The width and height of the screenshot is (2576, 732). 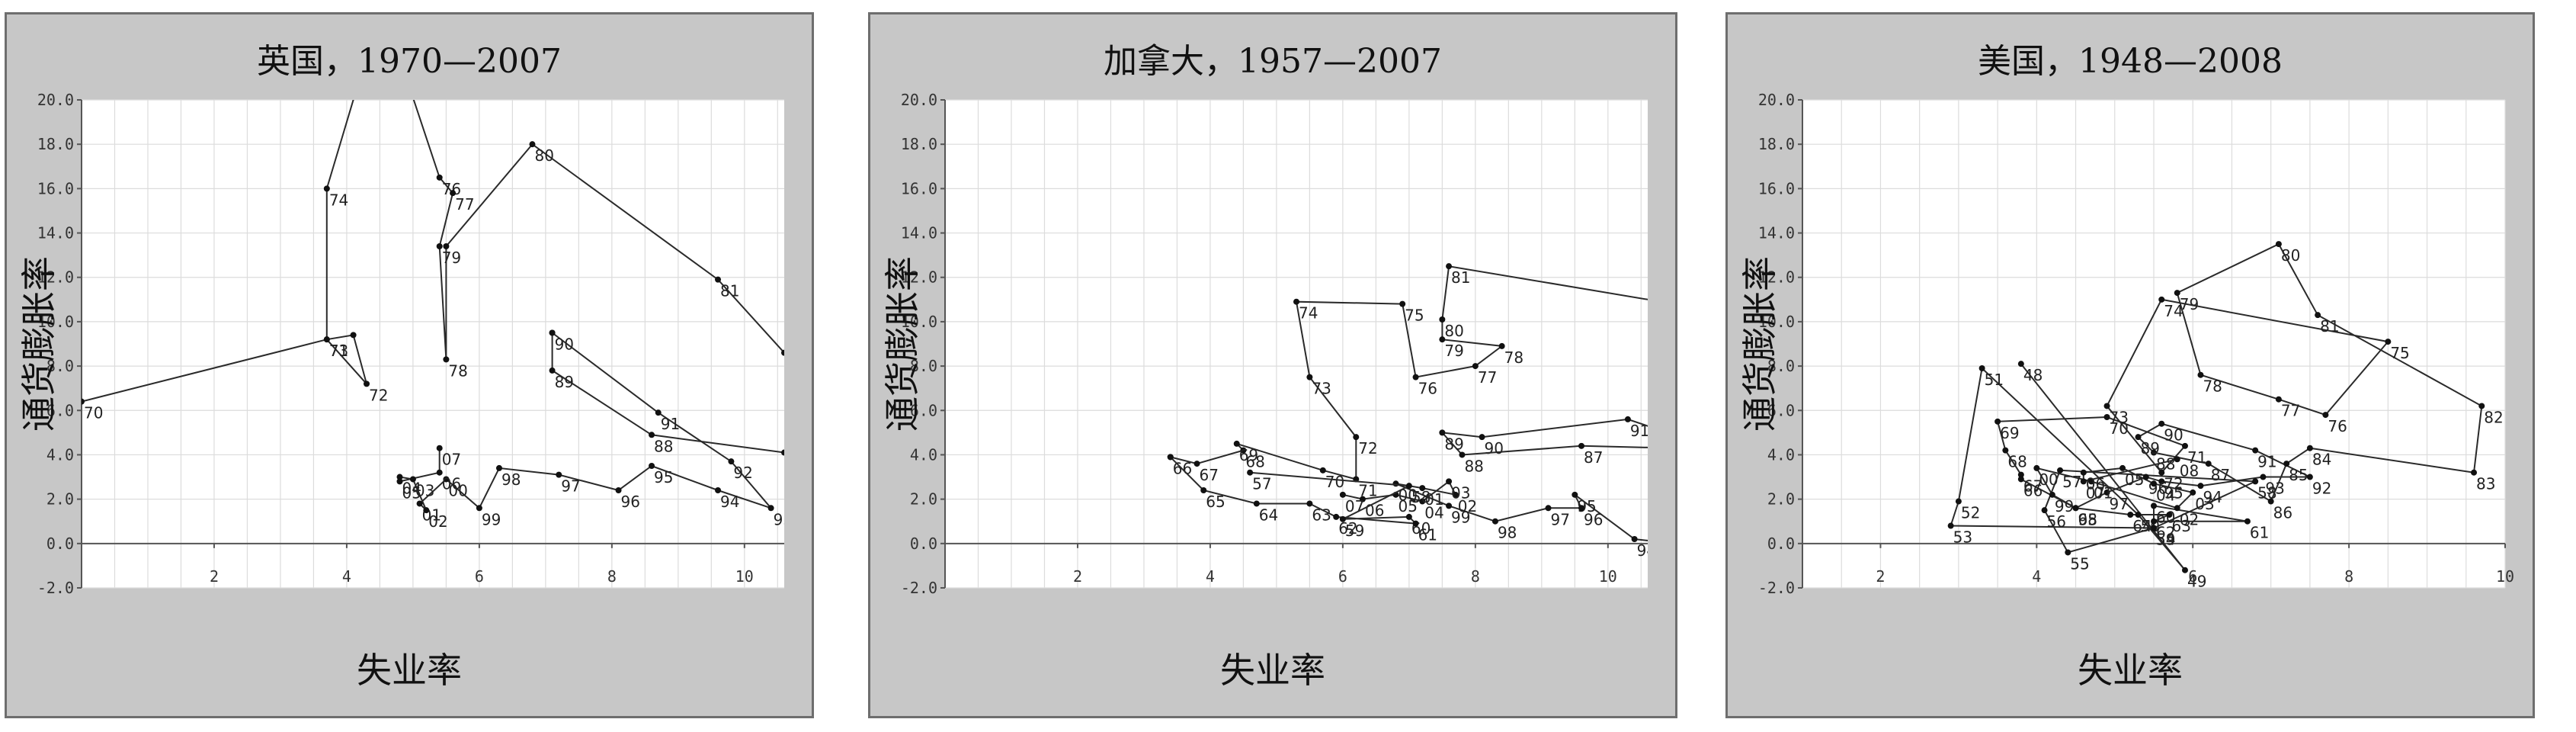 What do you see at coordinates (2266, 462) in the screenshot?
I see `point-year-label: 91` at bounding box center [2266, 462].